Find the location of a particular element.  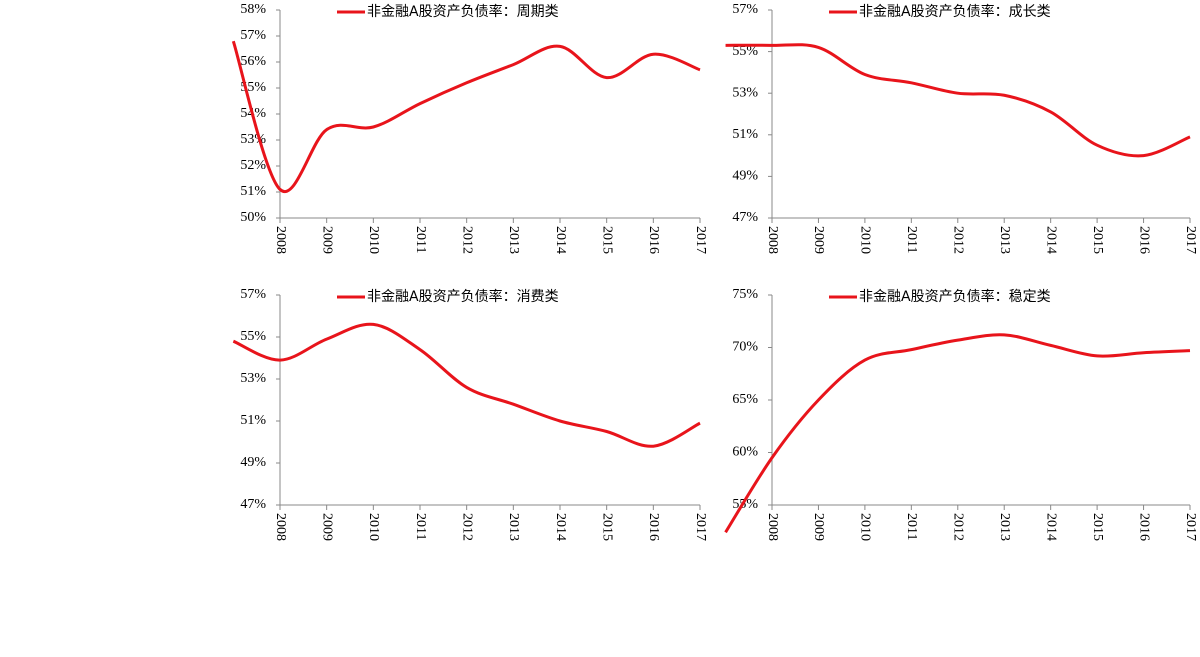

y-tick-label: 60% is located at coordinates (745, 452).